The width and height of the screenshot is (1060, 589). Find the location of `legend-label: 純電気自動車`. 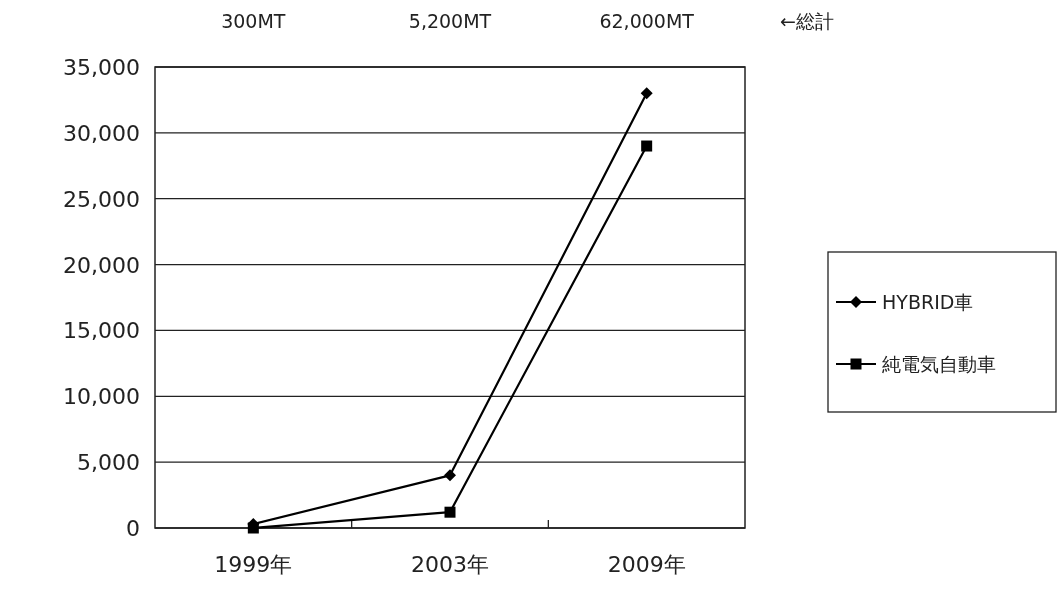

legend-label: 純電気自動車 is located at coordinates (939, 364).